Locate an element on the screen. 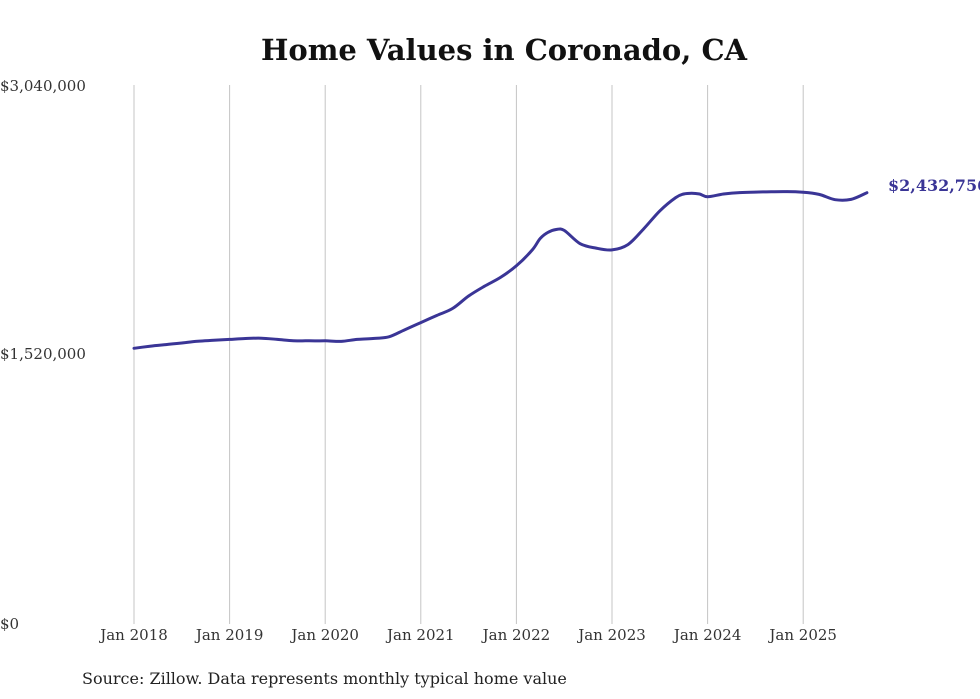  y-tick-label-bottom: $0 is located at coordinates (9, 624).